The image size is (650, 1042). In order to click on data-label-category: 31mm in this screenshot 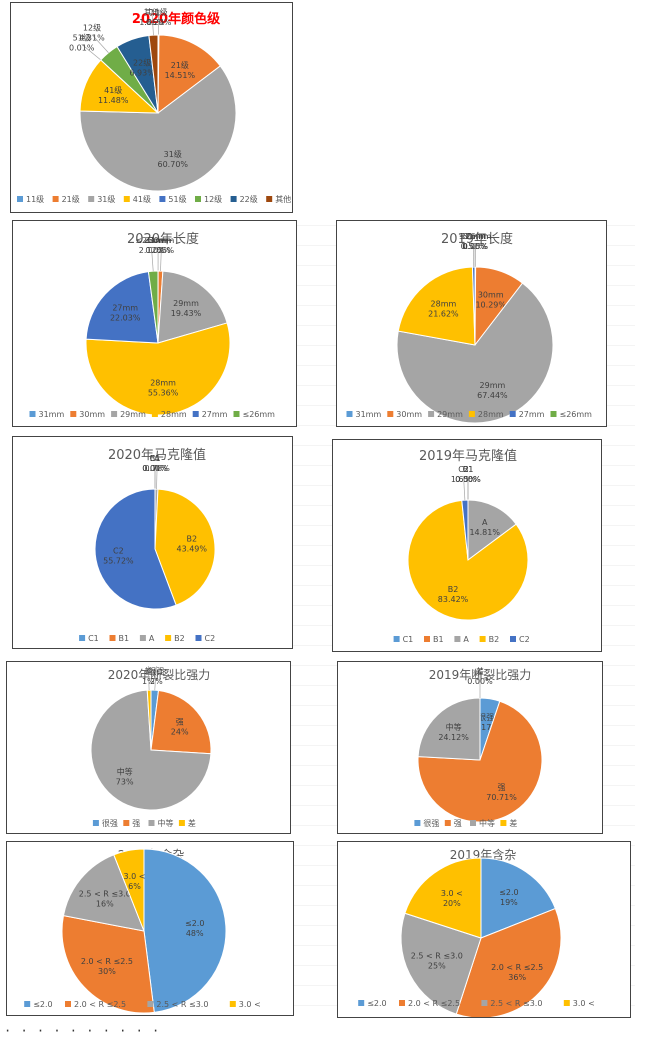, I will do `click(158, 240)`.